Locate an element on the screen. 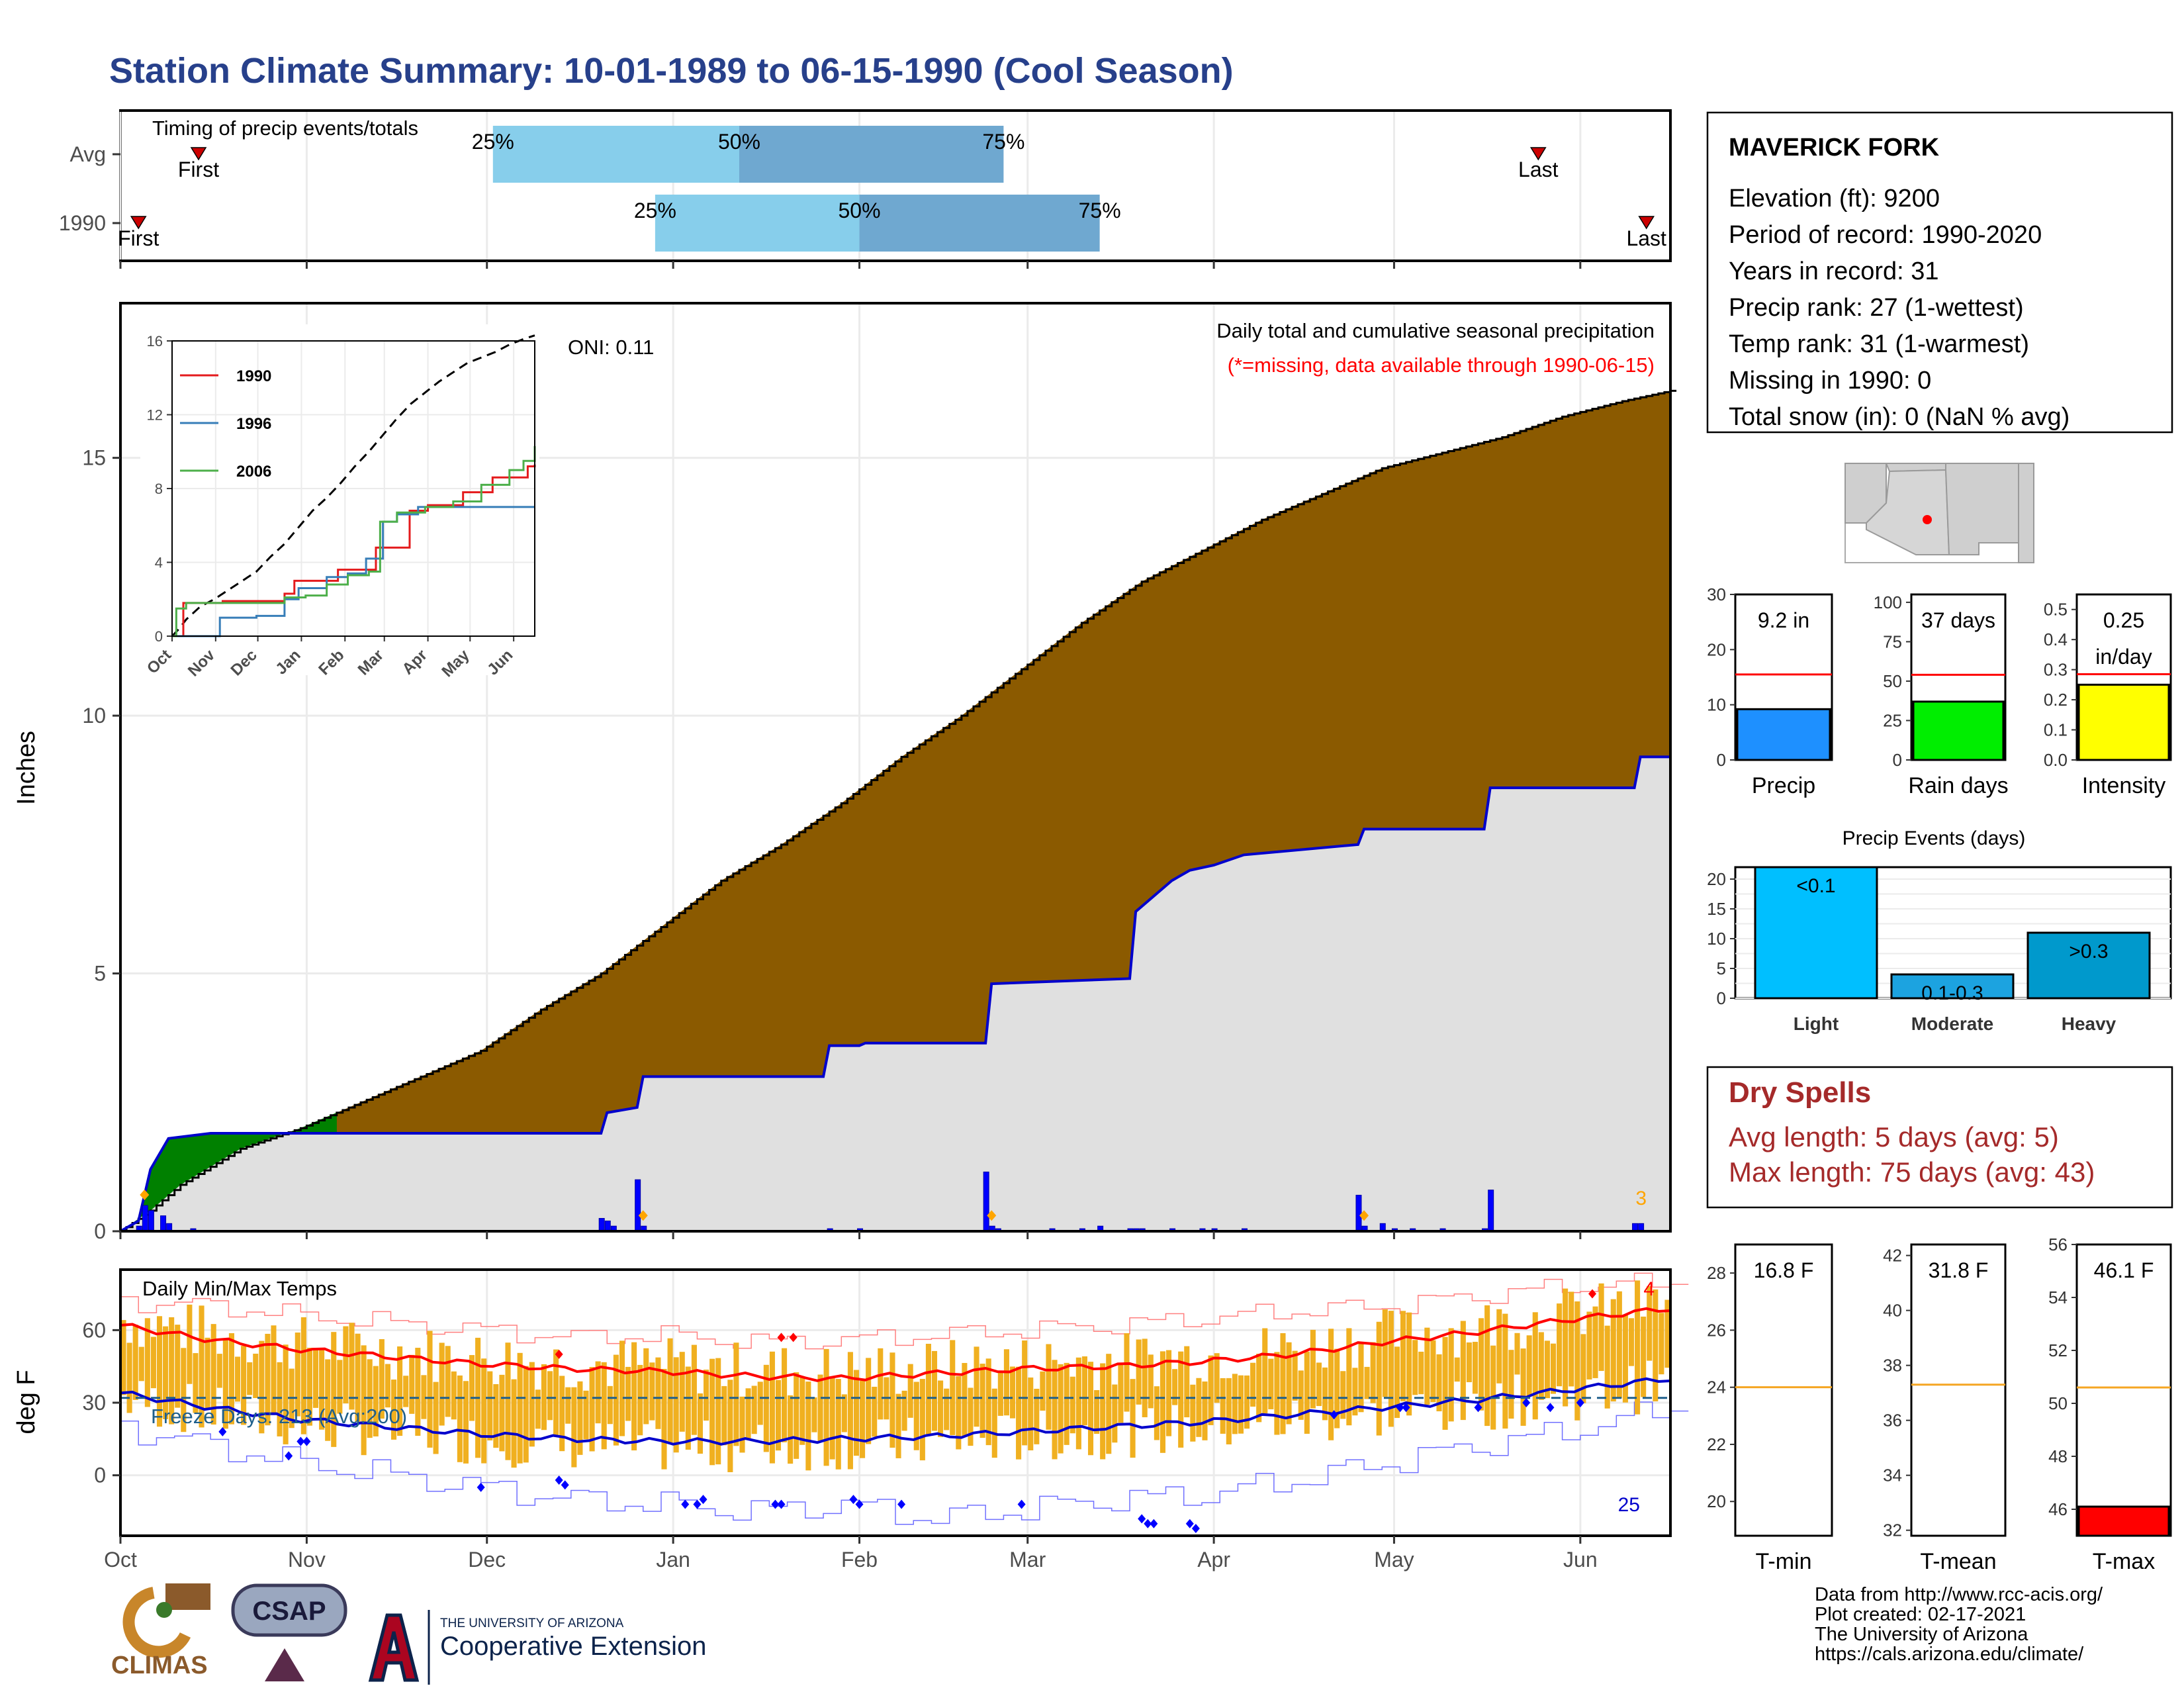  credit-data-source: Data from http://www.rcc-acis.org/ is located at coordinates (1959, 1594).